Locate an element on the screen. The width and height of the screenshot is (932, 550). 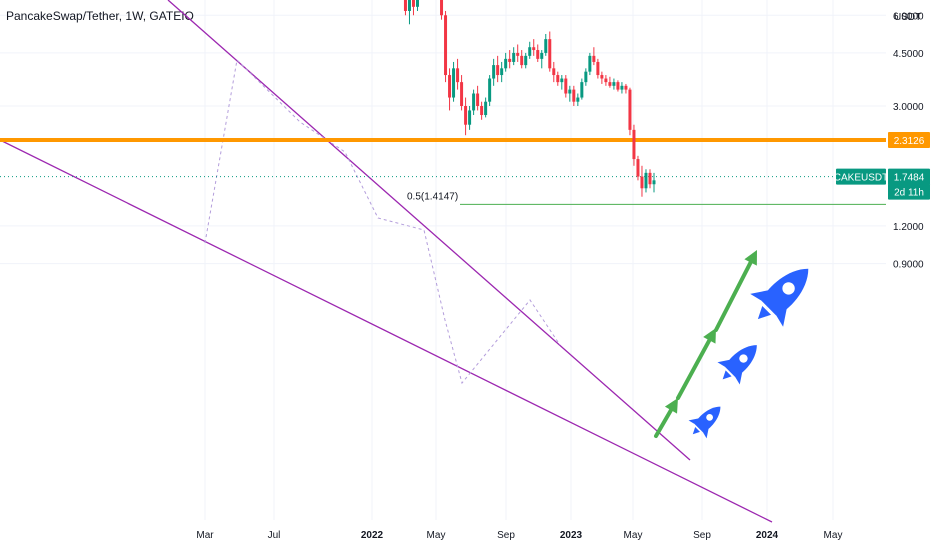
orange-price-badge-bg is located at coordinates (909, 140).